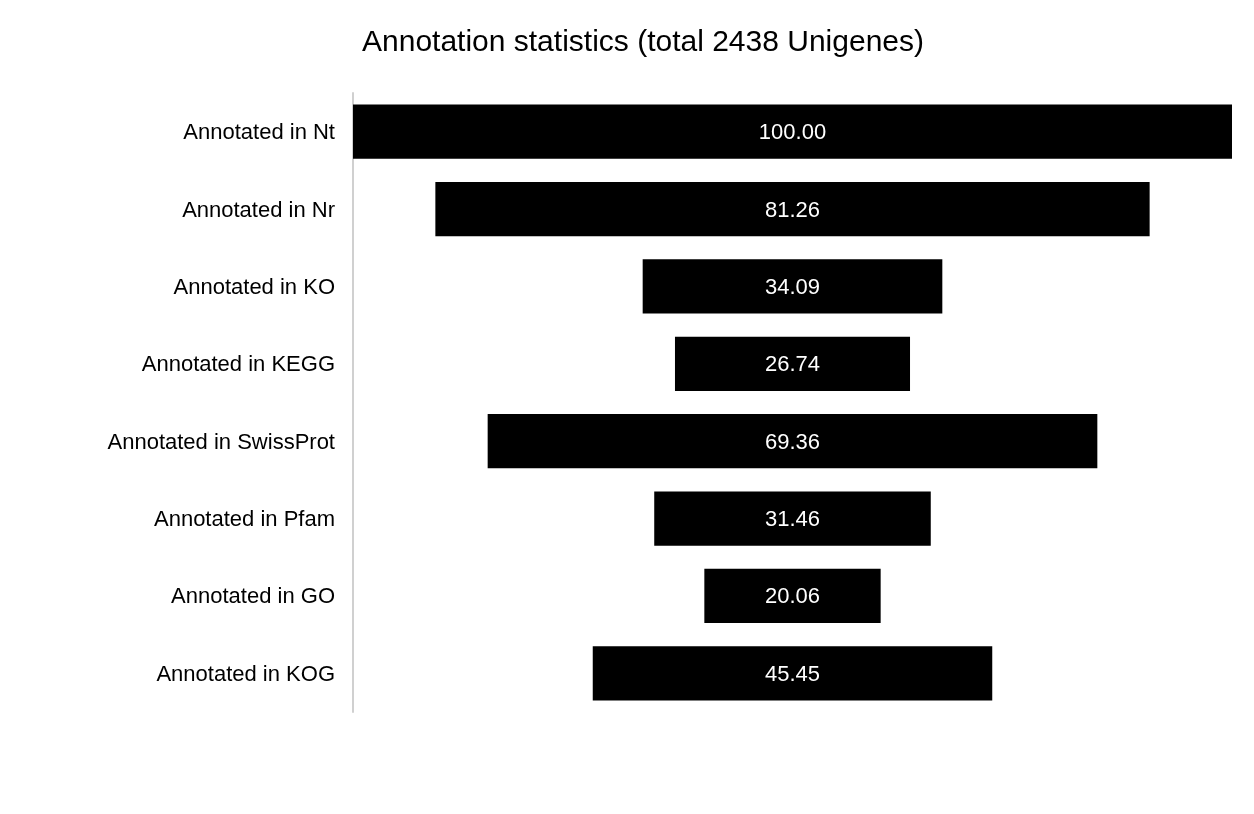  Describe the element at coordinates (254, 286) in the screenshot. I see `category-label: Annotated in KO` at that location.